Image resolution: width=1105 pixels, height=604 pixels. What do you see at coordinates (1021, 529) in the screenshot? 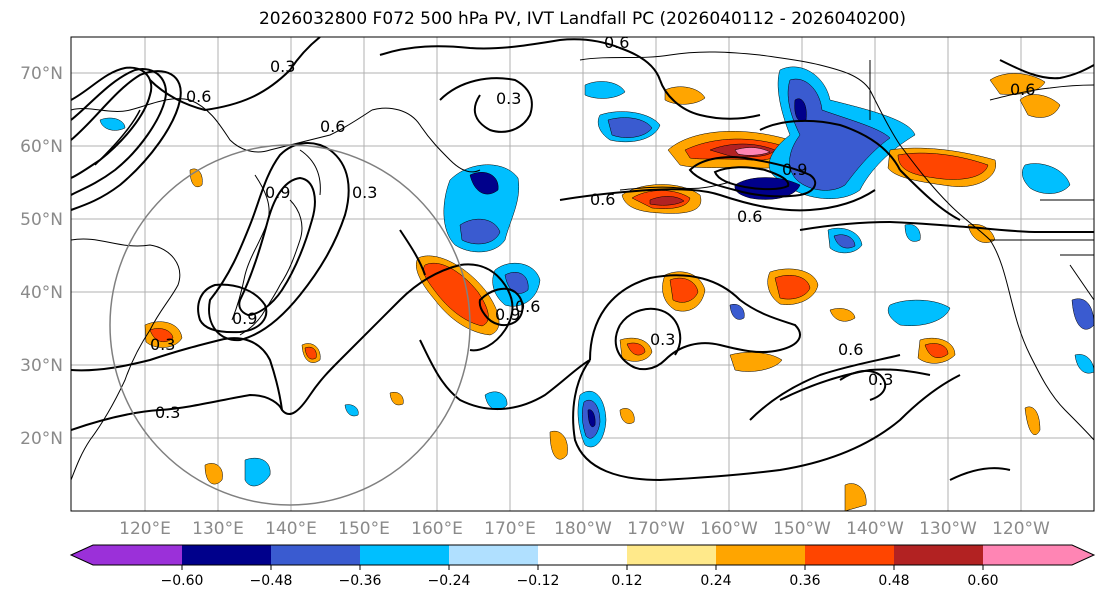
I see `lon-label: 120°W` at bounding box center [1021, 529].